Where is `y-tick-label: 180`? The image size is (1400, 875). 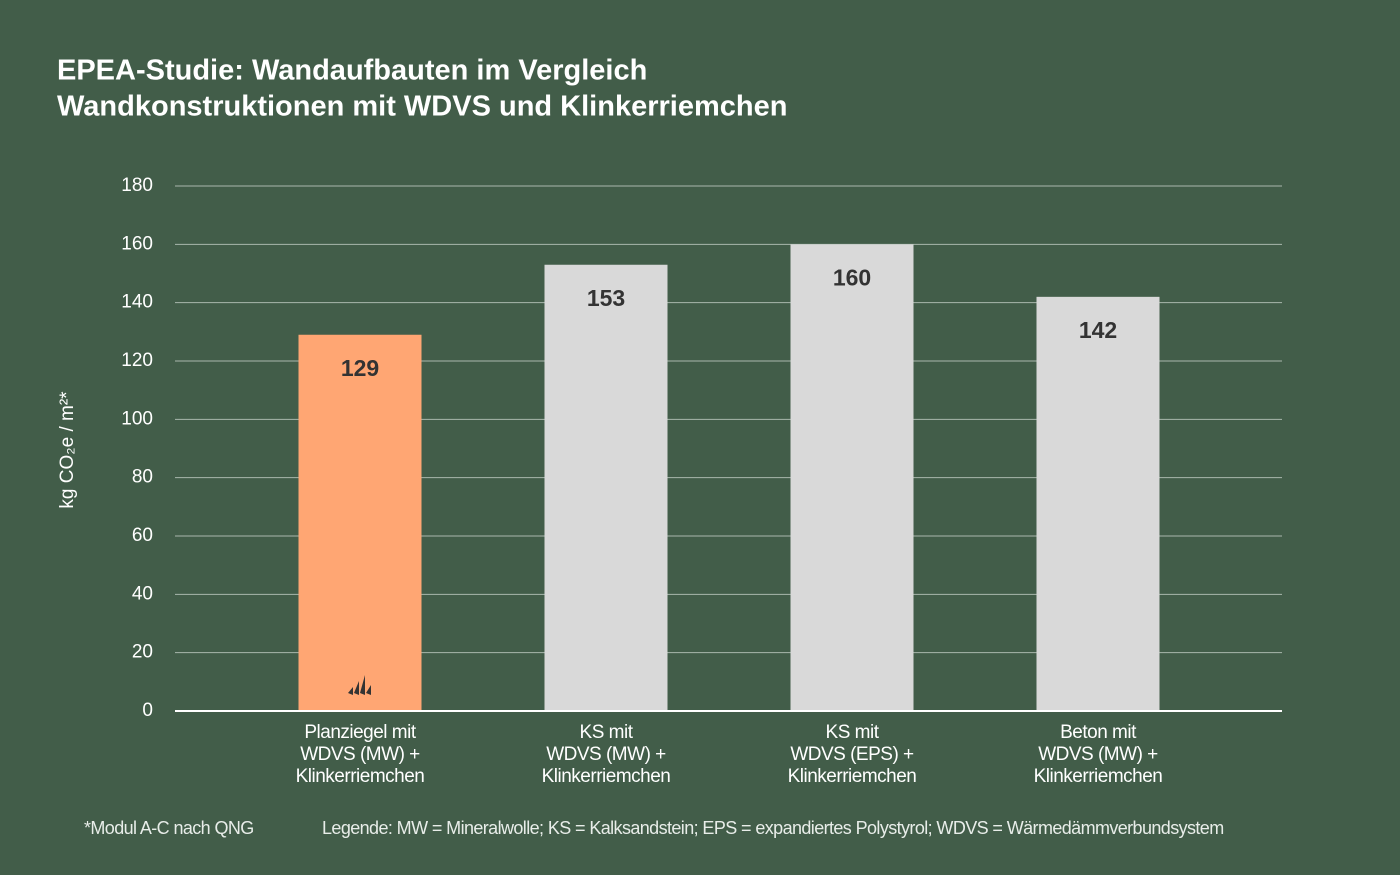 y-tick-label: 180 is located at coordinates (137, 185).